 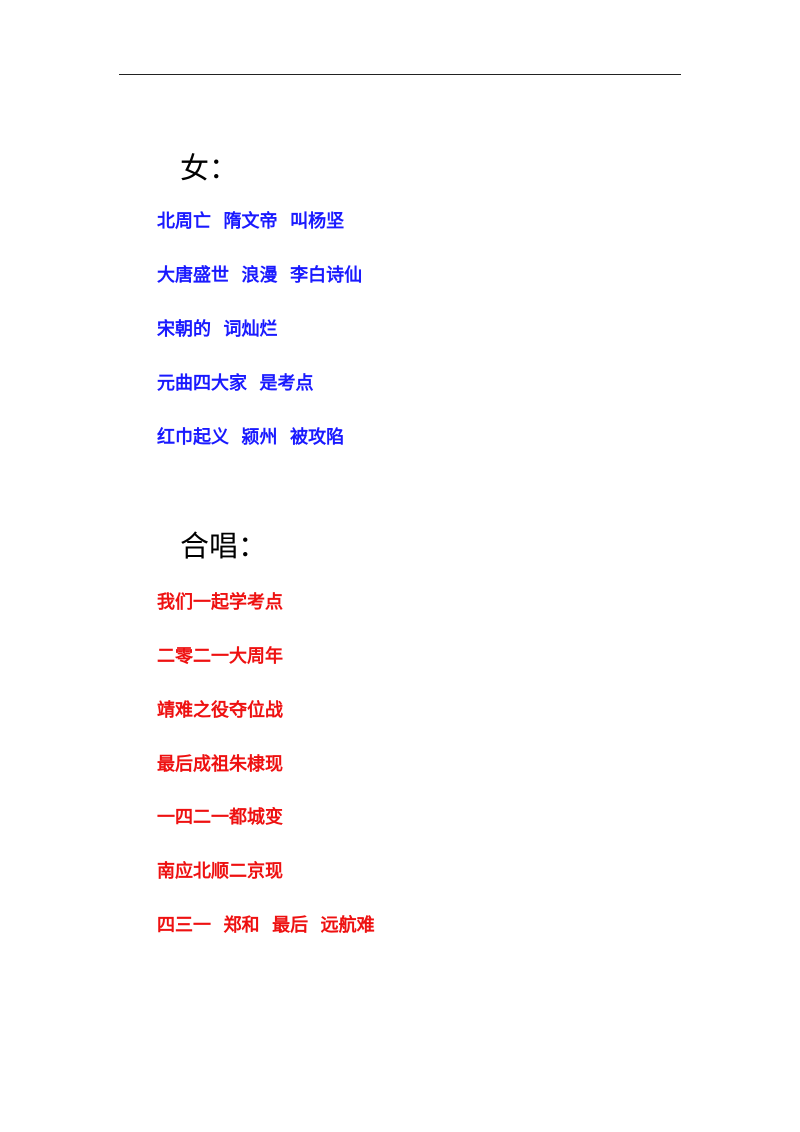 I want to click on header-rule, so click(x=400, y=74).